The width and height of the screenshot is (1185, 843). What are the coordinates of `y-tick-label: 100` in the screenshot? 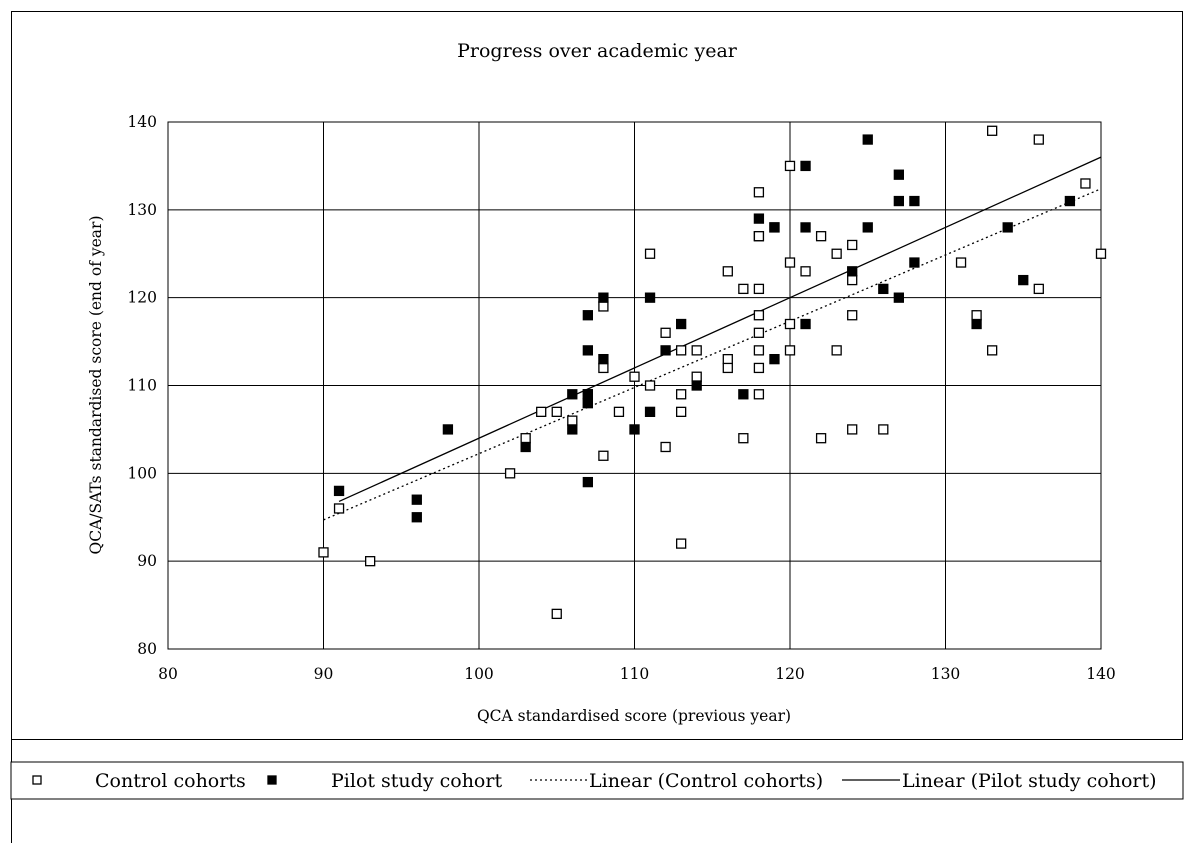 It's located at (142, 473).